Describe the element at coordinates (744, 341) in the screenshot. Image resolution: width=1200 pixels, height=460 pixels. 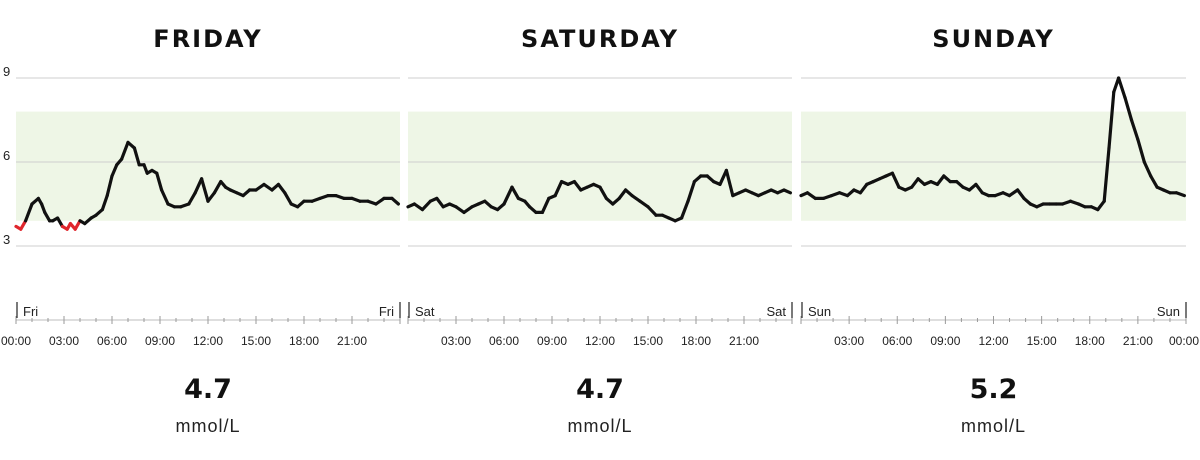
I see `panel-sat-hour-label: 21:00` at that location.